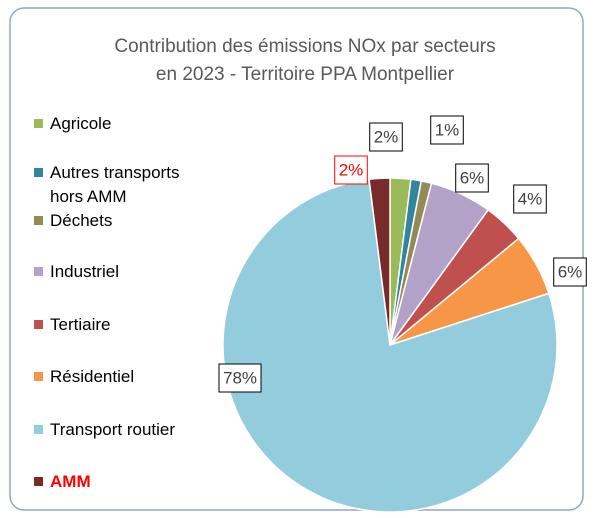 Image resolution: width=595 pixels, height=518 pixels. I want to click on legend-item: Résidentiel, so click(121, 377).